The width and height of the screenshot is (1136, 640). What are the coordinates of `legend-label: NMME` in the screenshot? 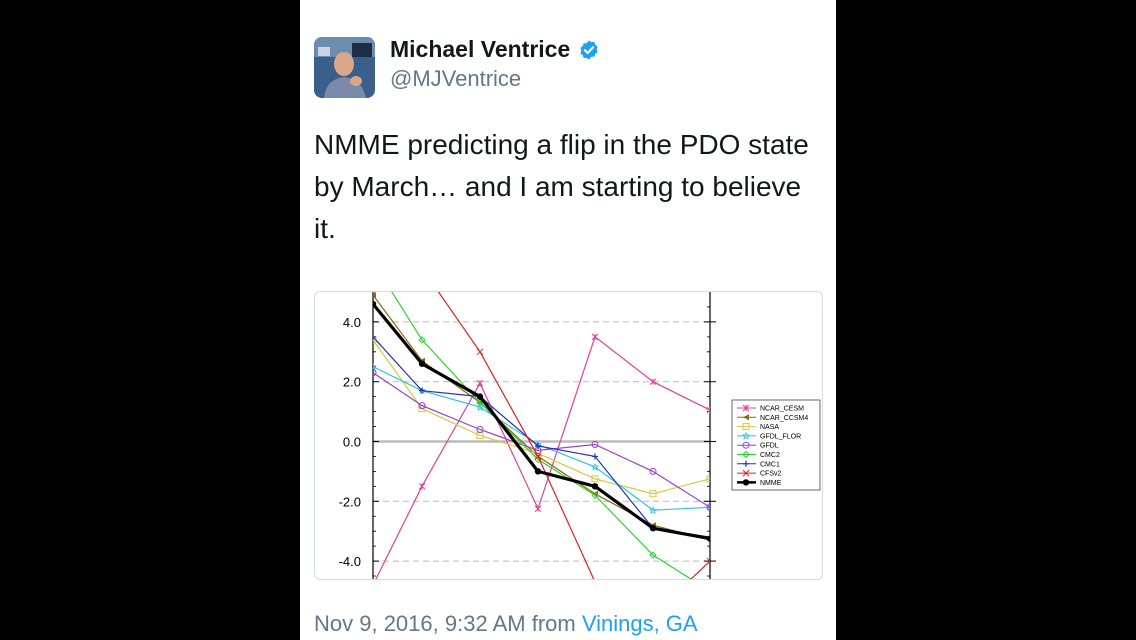 It's located at (771, 483).